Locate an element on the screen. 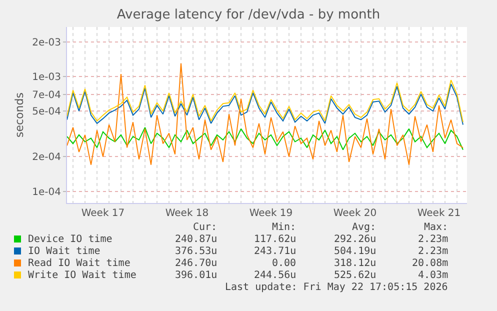  x-tick-label: Week 17 is located at coordinates (103, 213).